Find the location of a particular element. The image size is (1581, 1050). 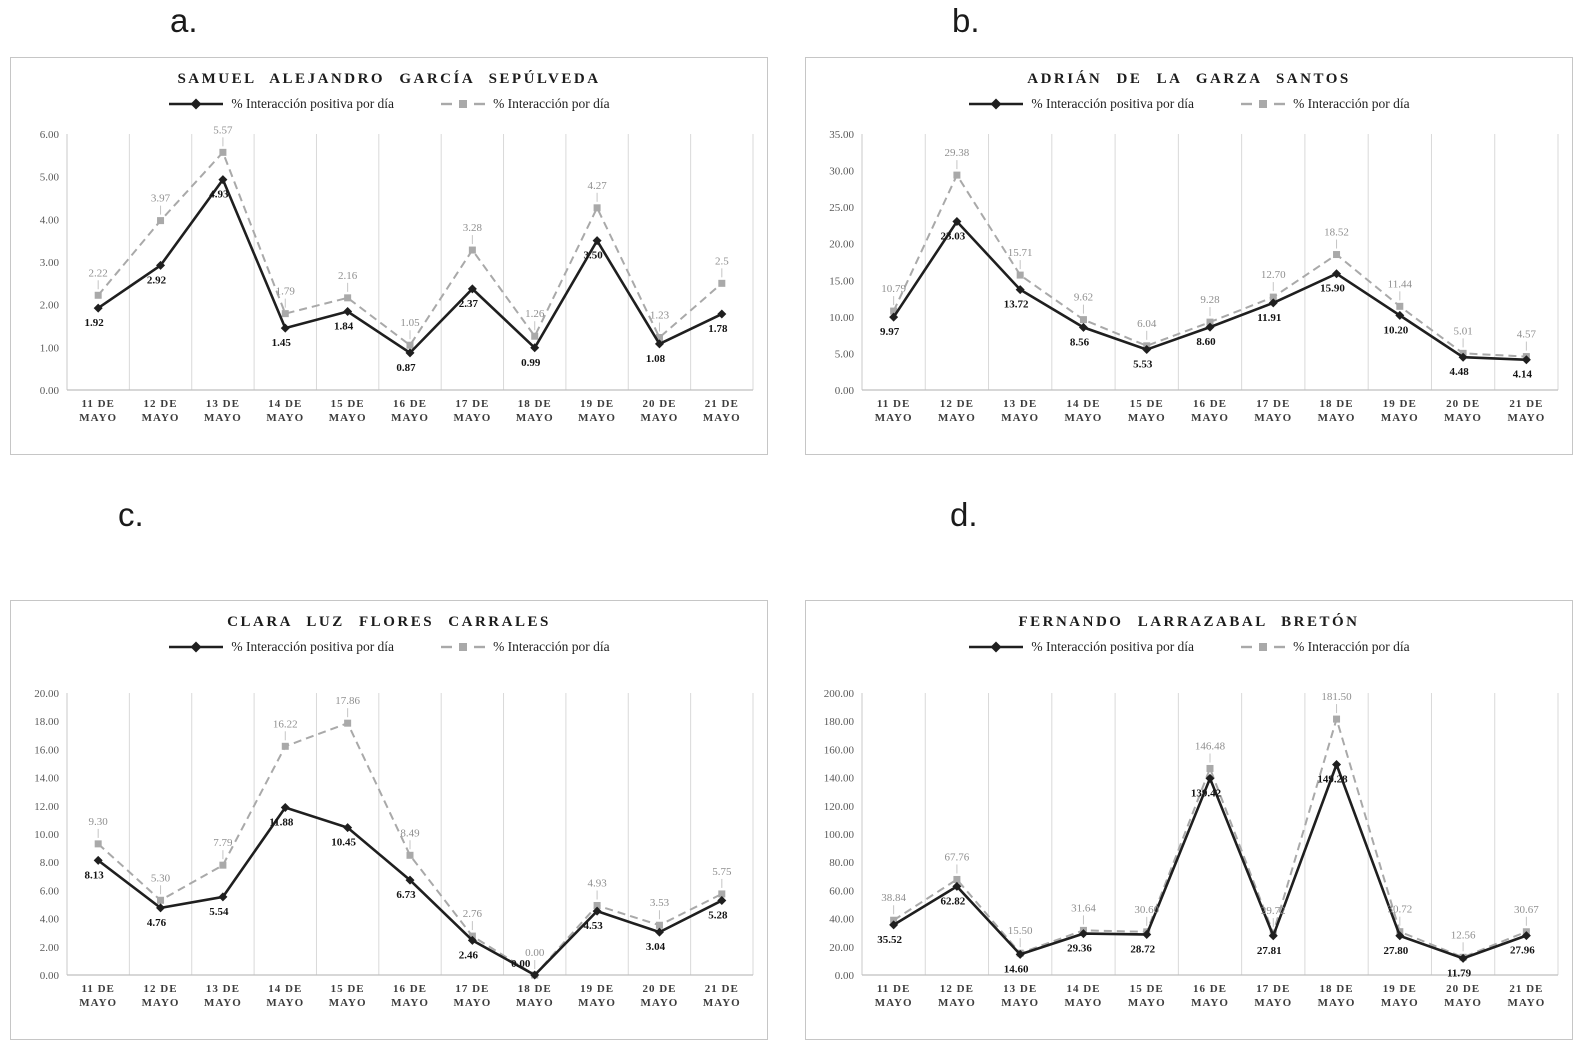

legend-label-positive: % Interacción positiva por día is located at coordinates (1113, 103).